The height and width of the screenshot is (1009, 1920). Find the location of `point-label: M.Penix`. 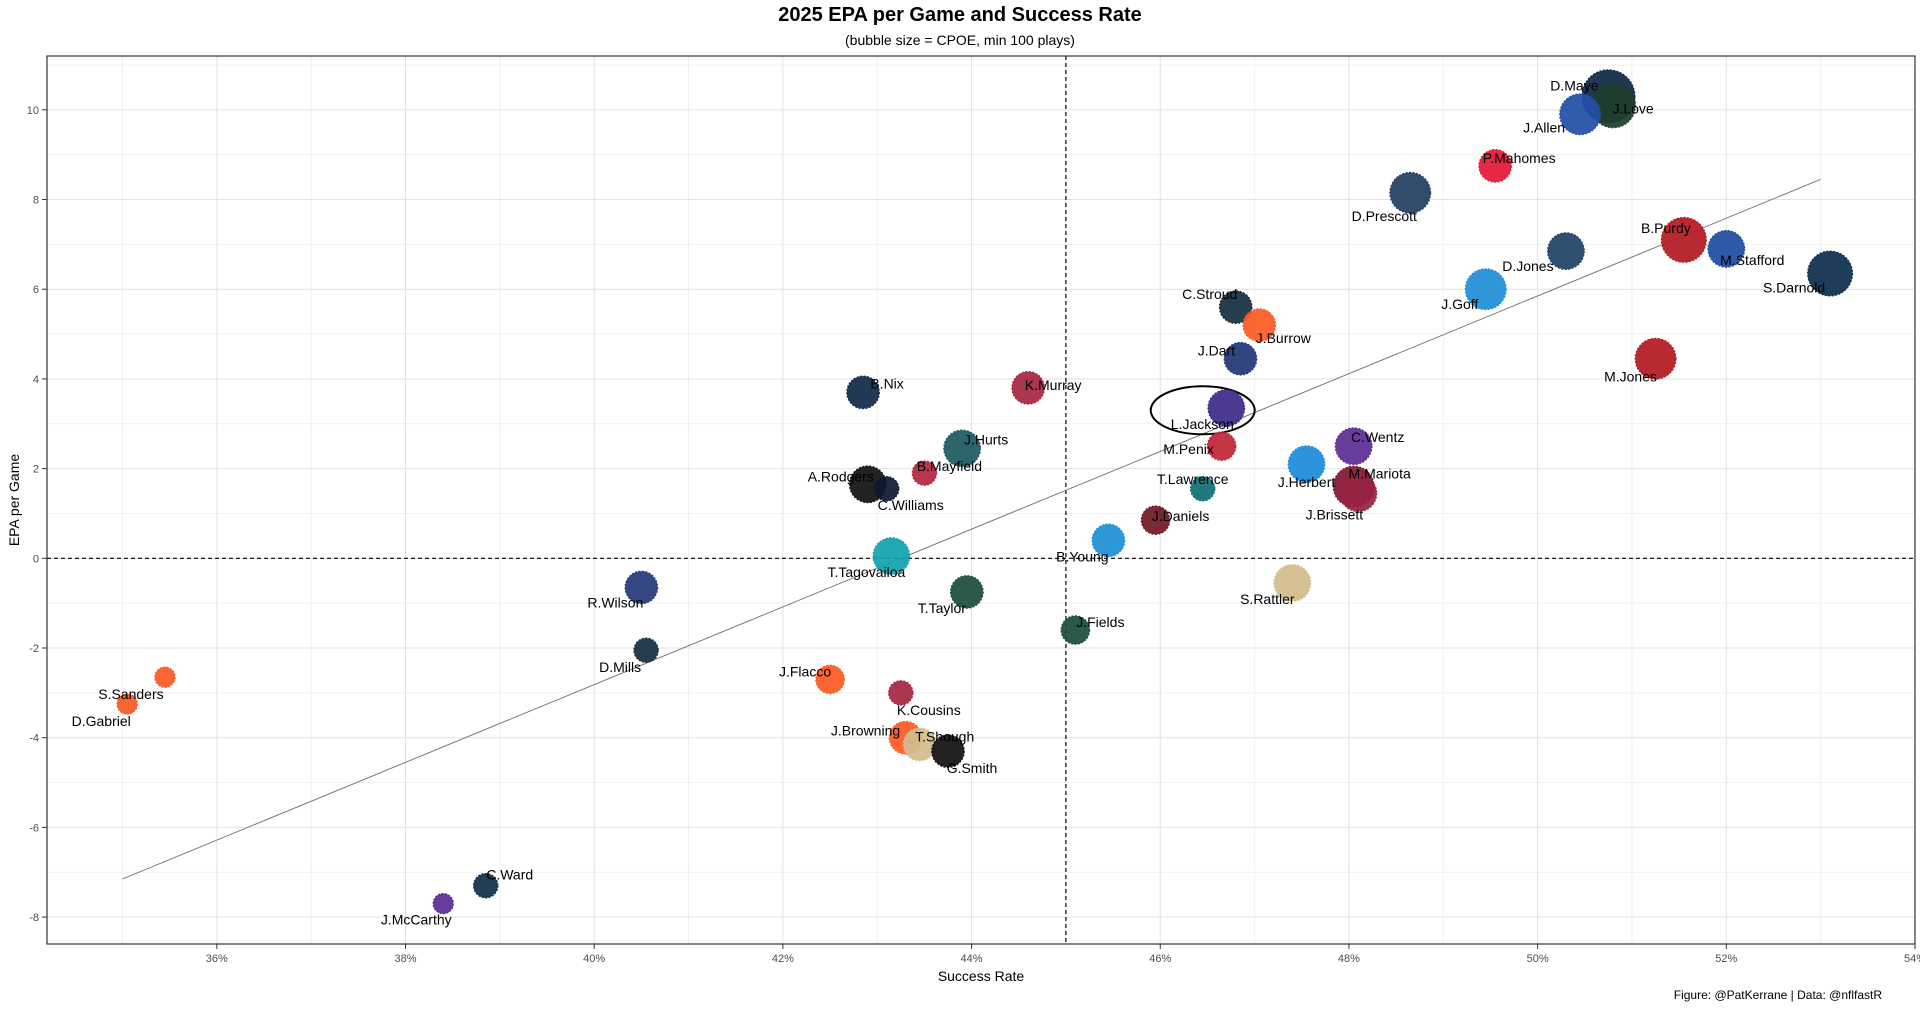

point-label: M.Penix is located at coordinates (1188, 449).